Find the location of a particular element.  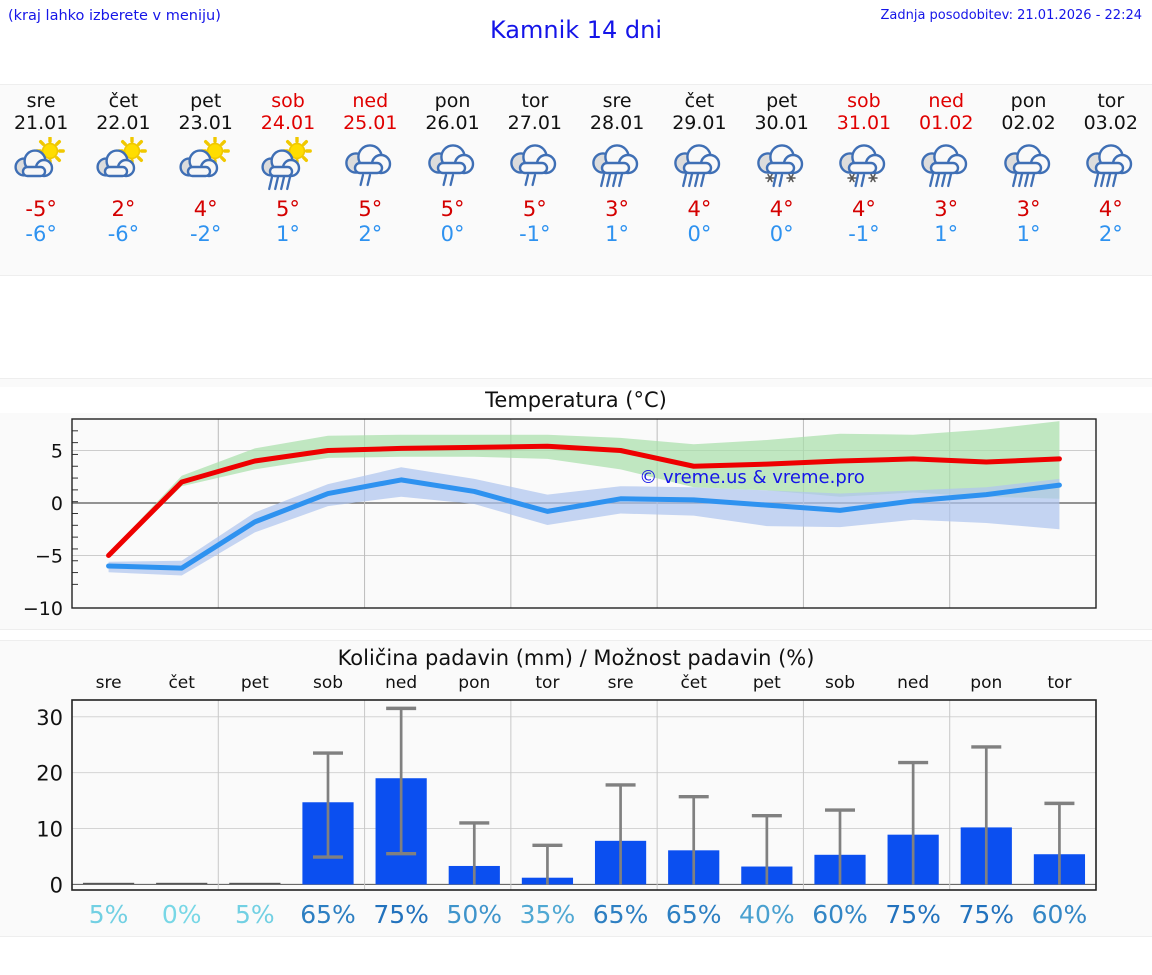

forecast-day-column: sre 21.01 -5° -6° is located at coordinates (41, 180).